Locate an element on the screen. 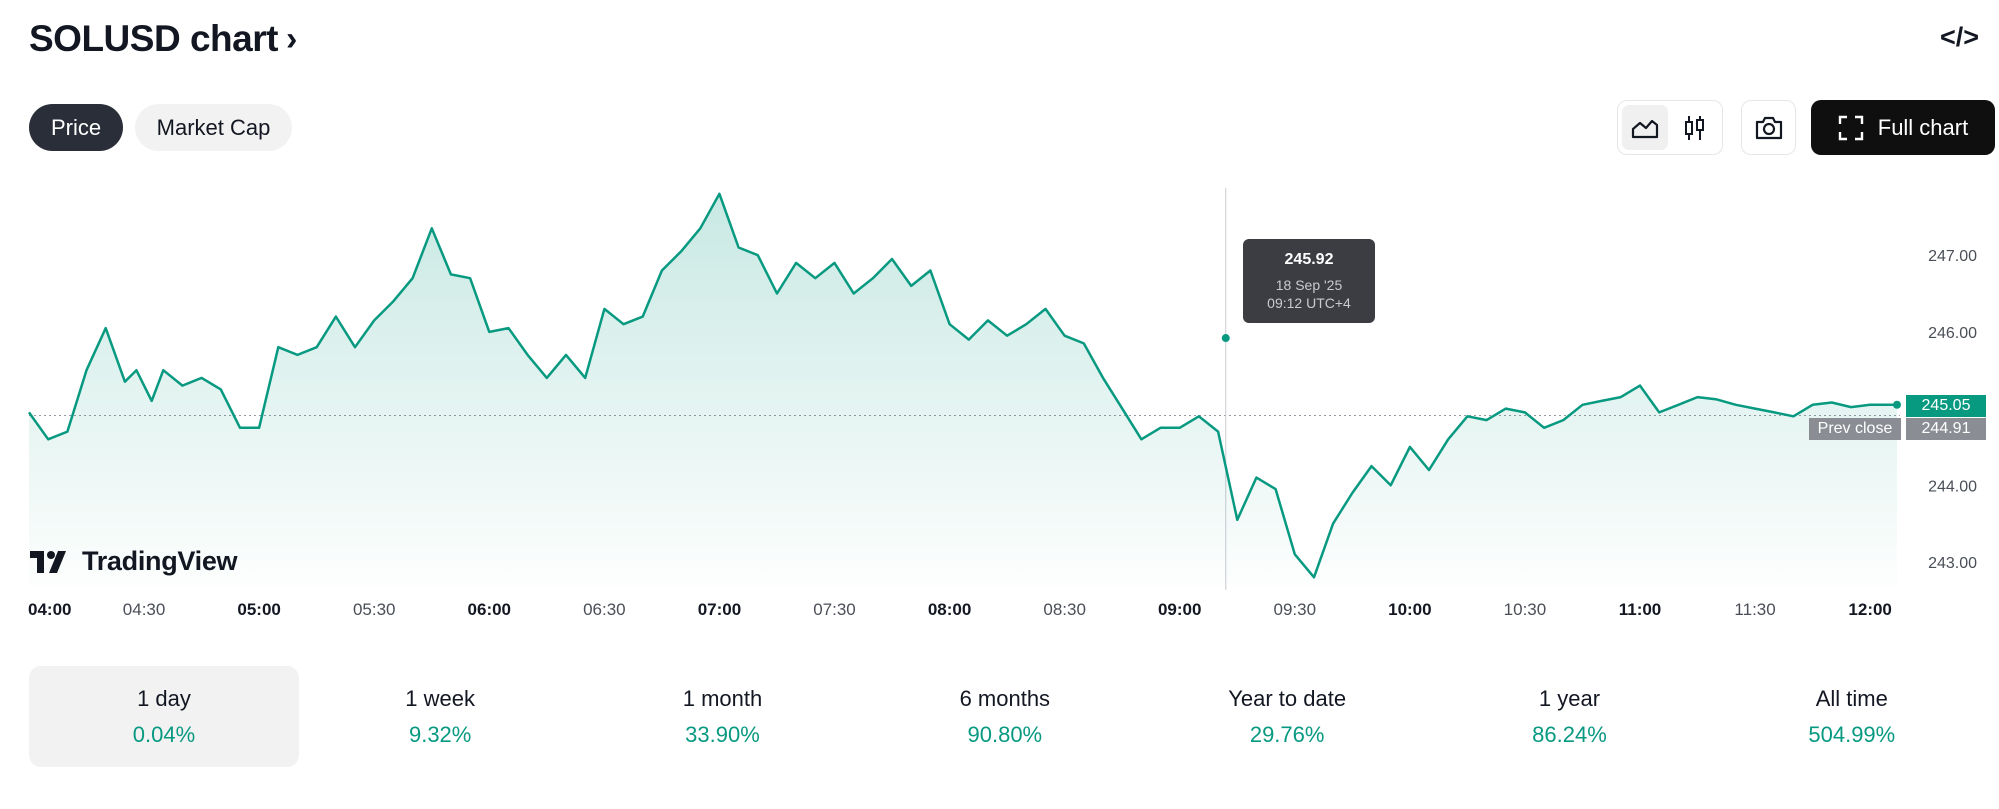 The height and width of the screenshot is (809, 1999). camera-icon is located at coordinates (1768, 127).